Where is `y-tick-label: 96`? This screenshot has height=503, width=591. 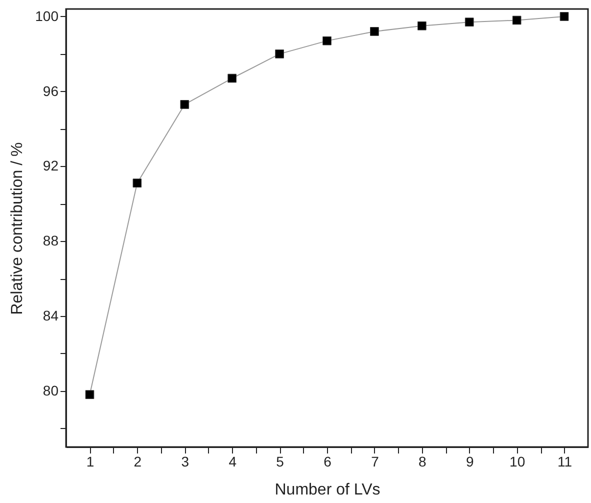 y-tick-label: 96 is located at coordinates (50, 90).